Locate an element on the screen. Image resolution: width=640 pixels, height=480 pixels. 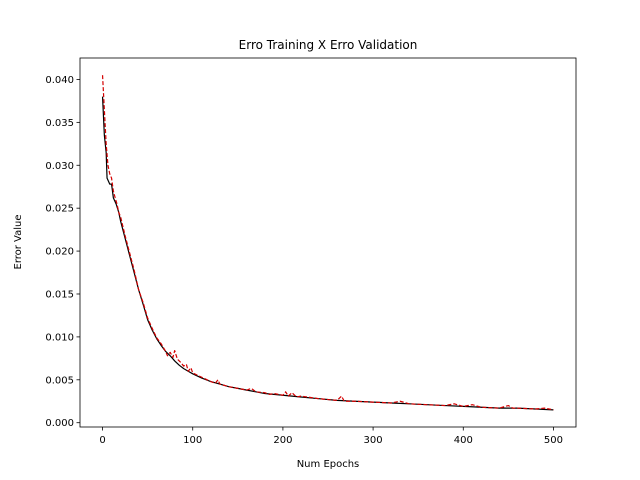
y-tick-label: 0.010 is located at coordinates (59, 337).